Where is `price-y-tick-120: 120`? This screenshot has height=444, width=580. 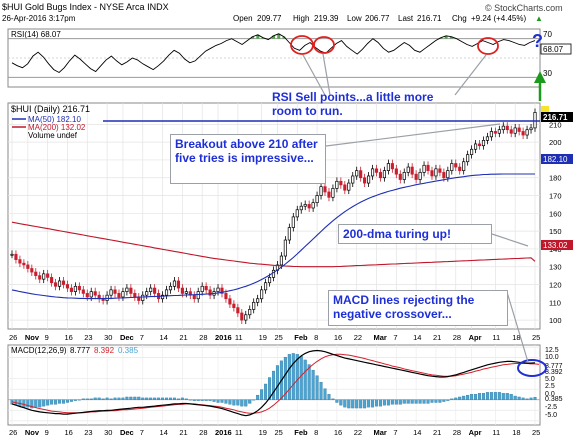 price-y-tick-120: 120 is located at coordinates (555, 285).